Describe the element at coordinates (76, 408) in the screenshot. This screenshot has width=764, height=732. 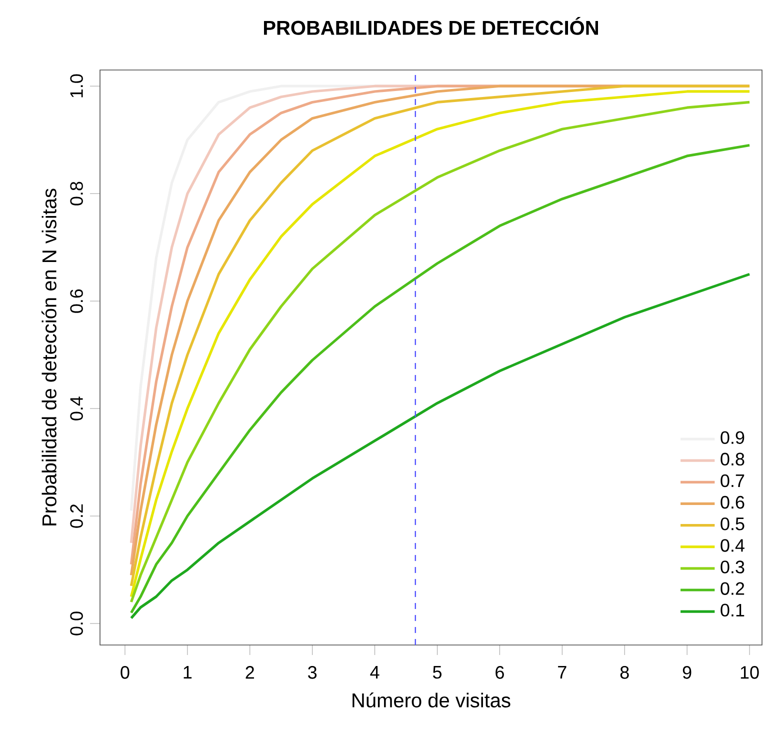
I see `y-tick-label: 0.4` at that location.